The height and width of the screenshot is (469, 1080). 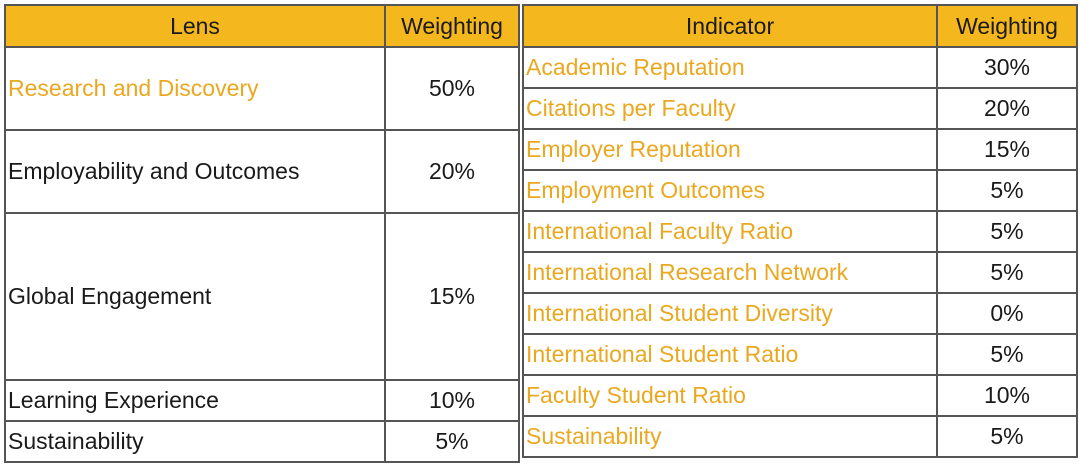 I want to click on indicator-weighting-cell: 10%, so click(x=1007, y=395).